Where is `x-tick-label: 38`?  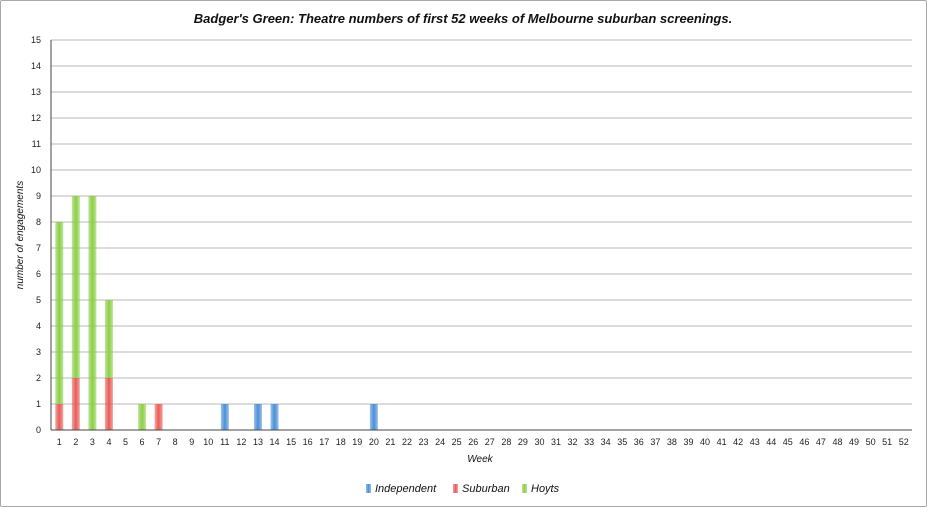
x-tick-label: 38 is located at coordinates (672, 442).